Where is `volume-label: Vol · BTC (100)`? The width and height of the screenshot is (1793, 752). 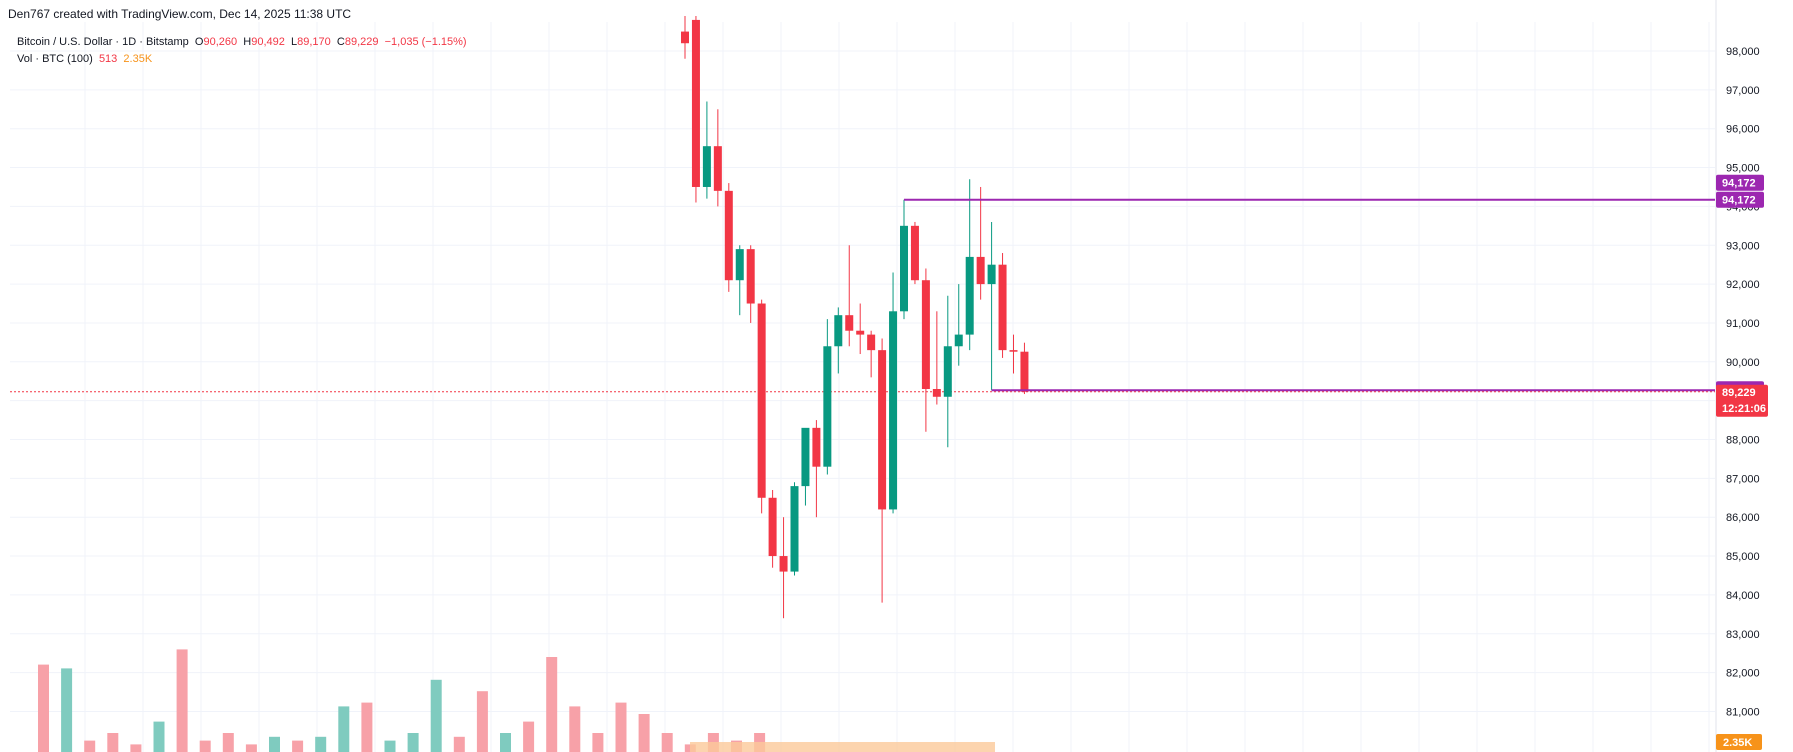 volume-label: Vol · BTC (100) is located at coordinates (55, 59).